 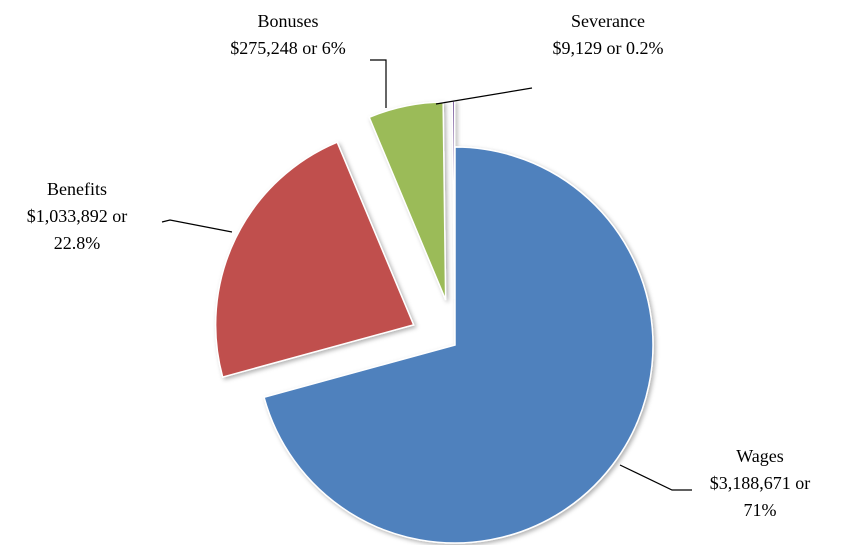 I want to click on slice-label: Wages $3,188,671 or 71%, so click(x=760, y=483).